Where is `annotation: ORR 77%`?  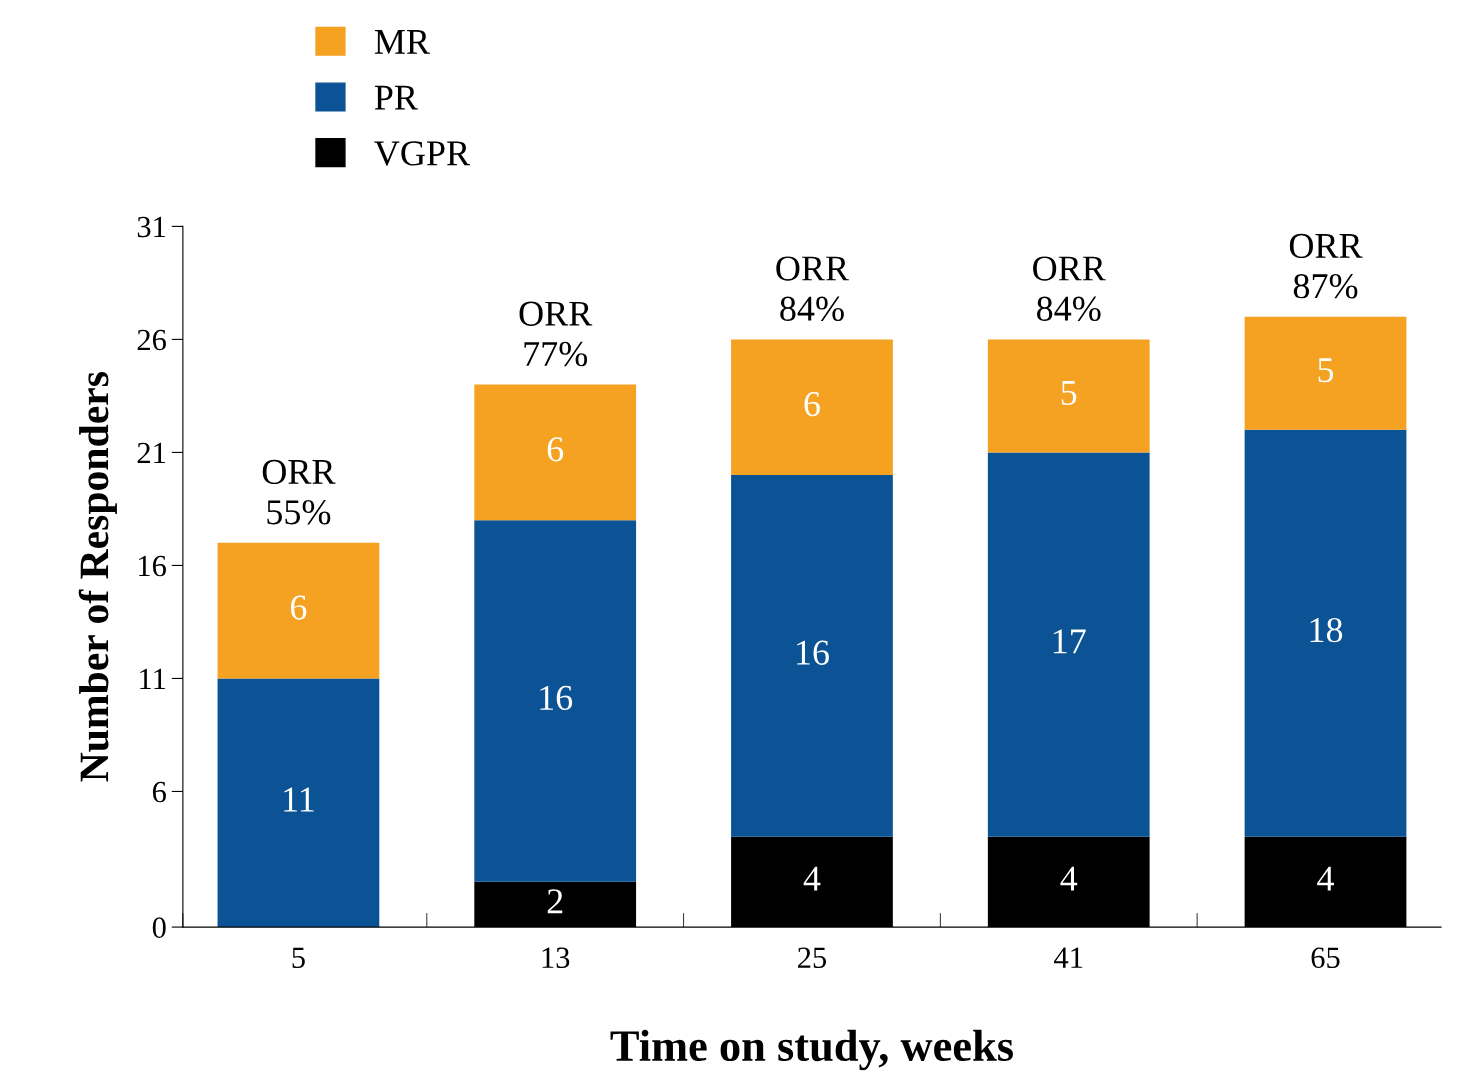
annotation: ORR 77% is located at coordinates (556, 334).